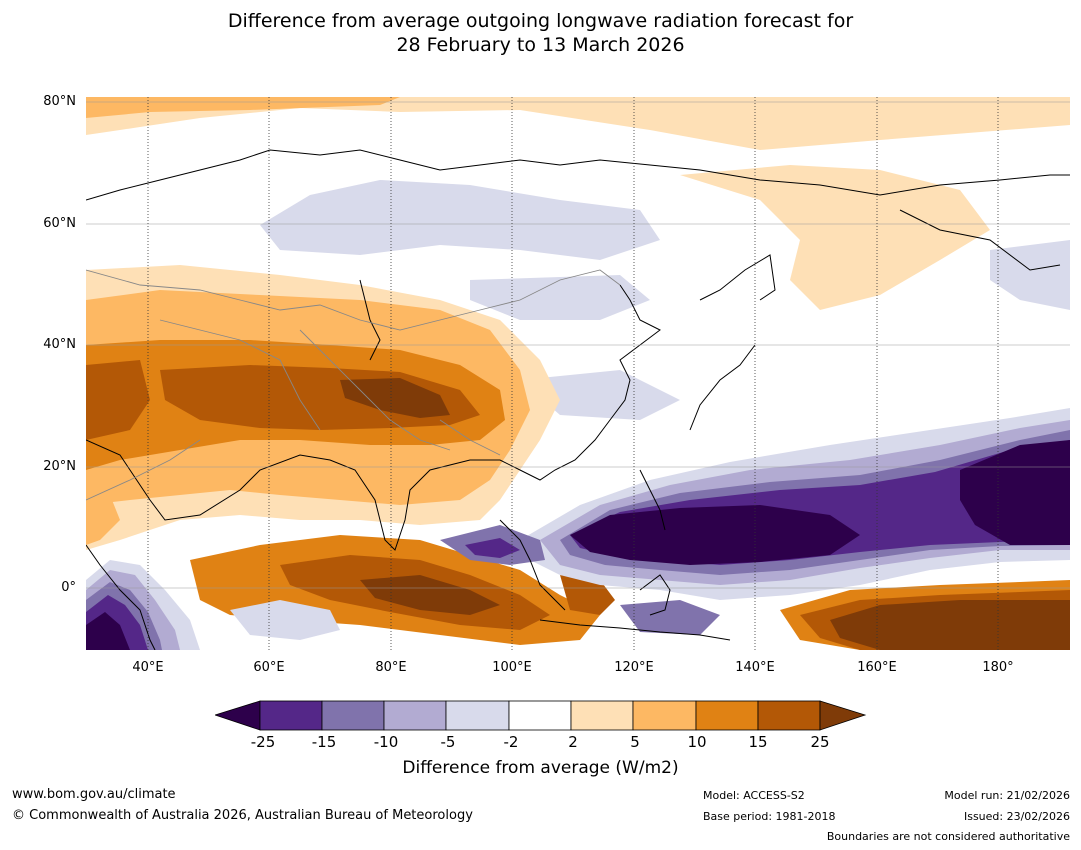 The height and width of the screenshot is (850, 1081). What do you see at coordinates (448, 742) in the screenshot?
I see `colorbar-tick: -5` at bounding box center [448, 742].